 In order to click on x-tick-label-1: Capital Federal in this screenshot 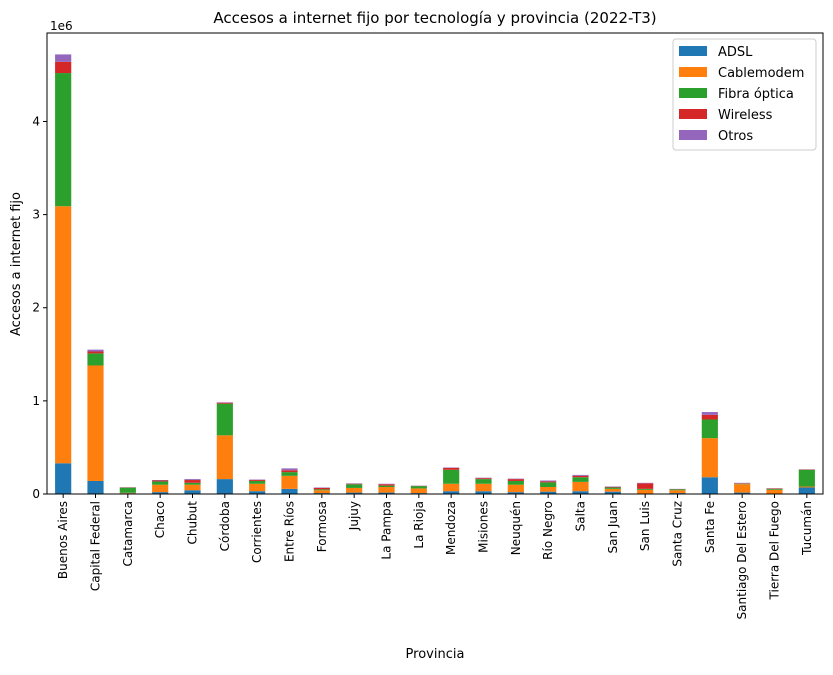, I will do `click(96, 546)`.